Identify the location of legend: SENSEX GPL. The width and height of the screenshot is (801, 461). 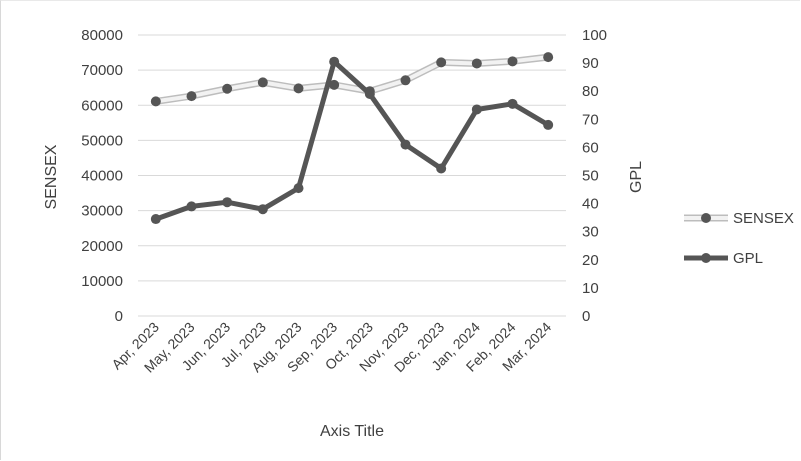
(739, 238).